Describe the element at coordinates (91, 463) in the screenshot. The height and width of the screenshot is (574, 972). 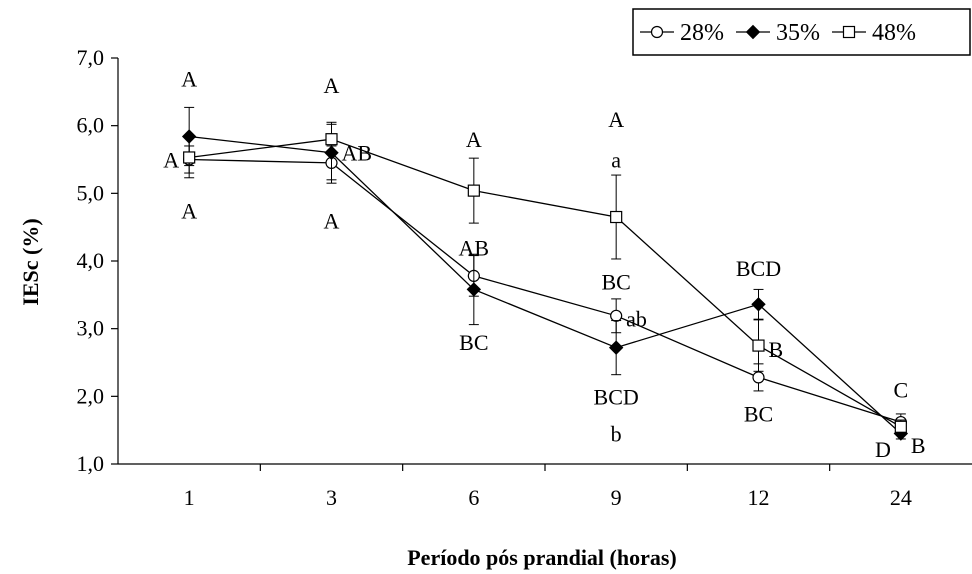
I see `y-tick-label: 1,0` at that location.